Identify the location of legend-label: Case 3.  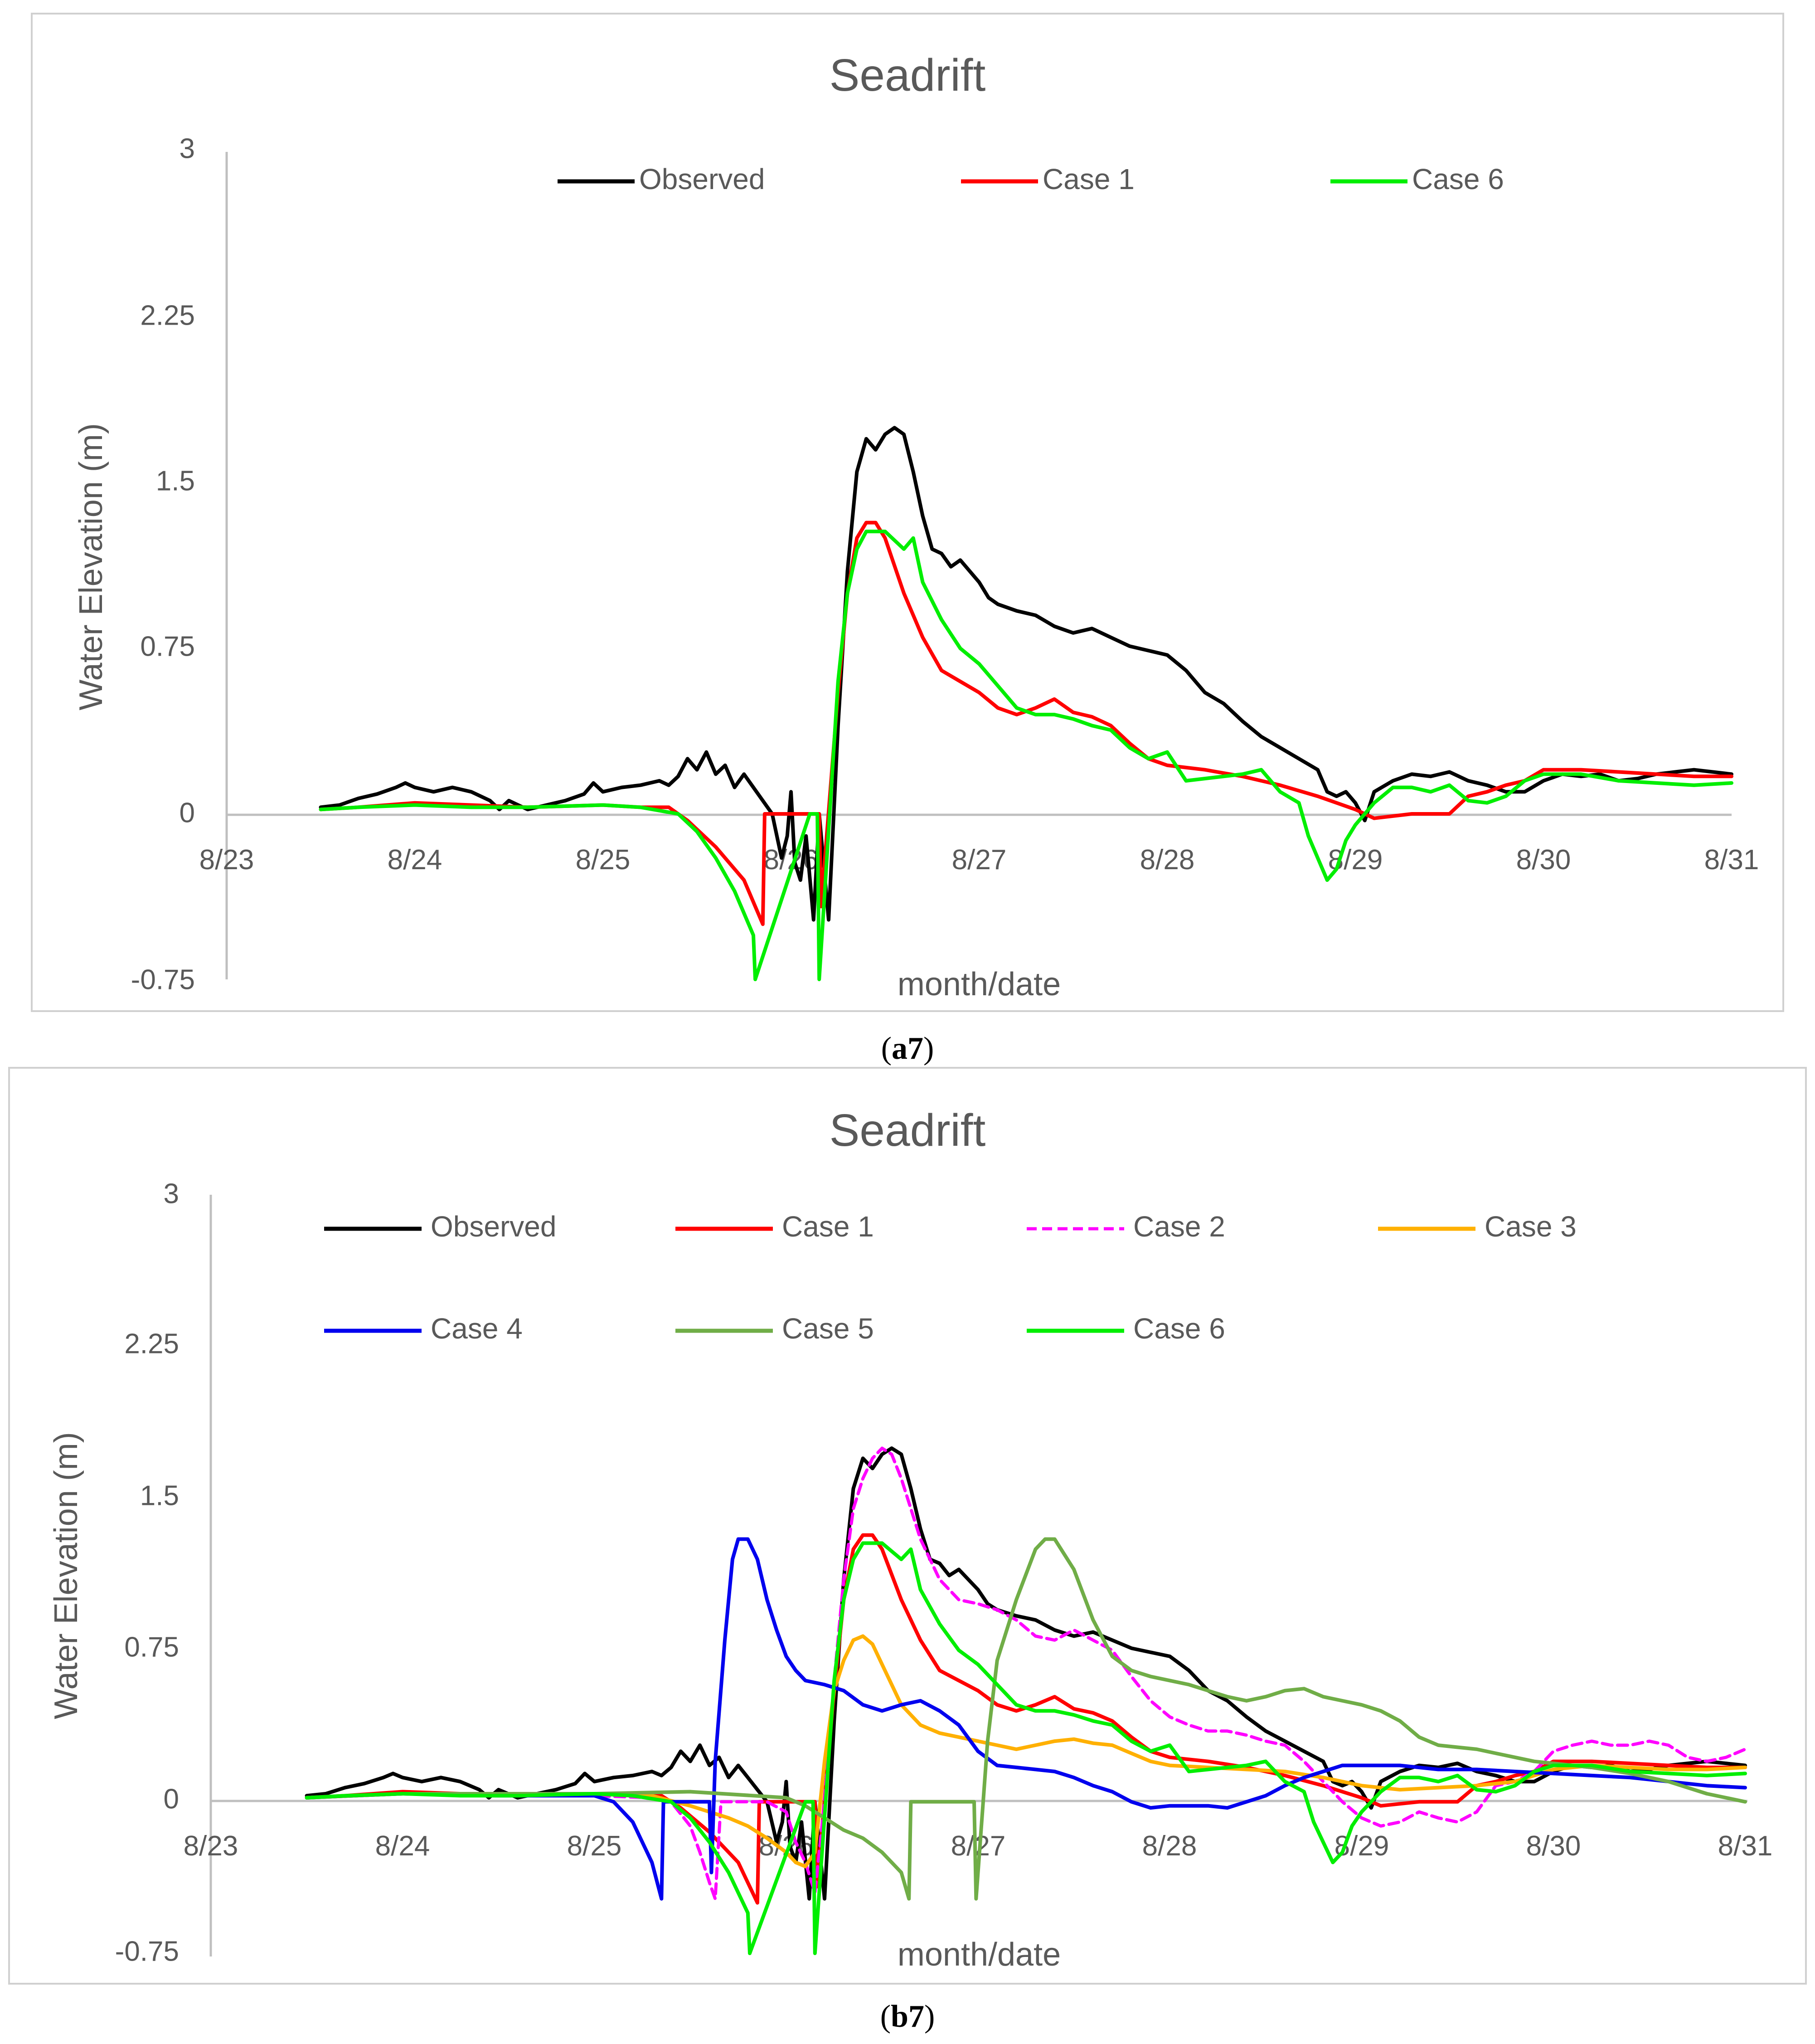
(1531, 1226).